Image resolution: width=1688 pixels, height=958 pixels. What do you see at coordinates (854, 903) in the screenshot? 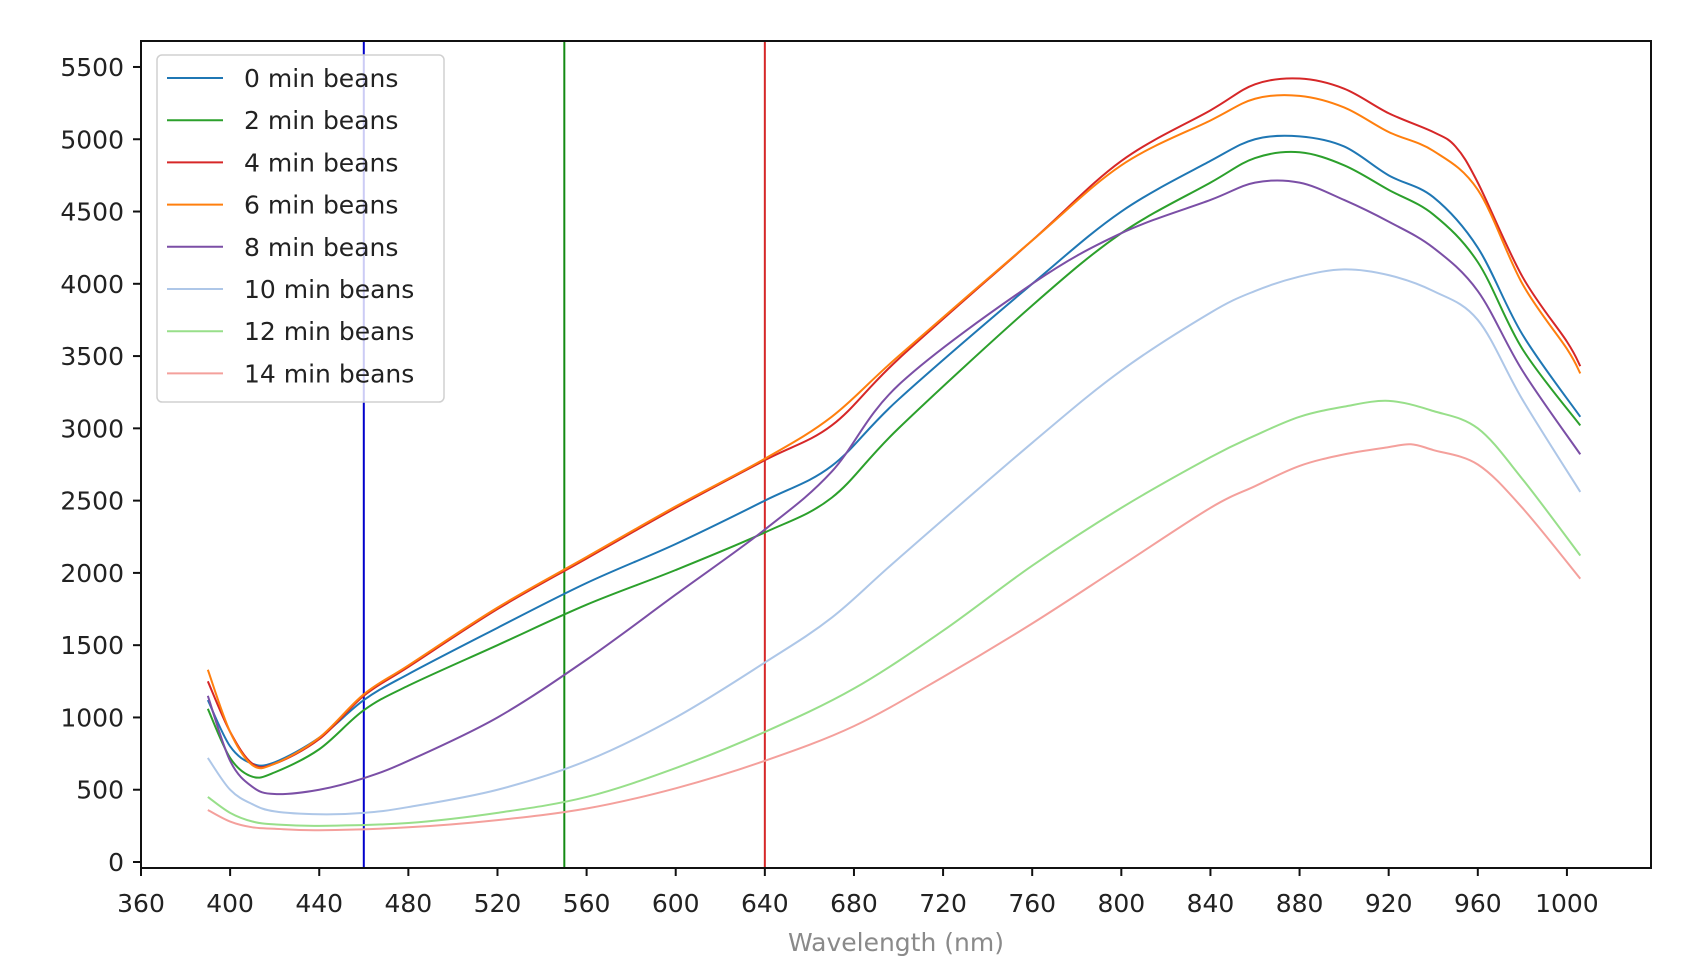
I see `x-tick-label: 680` at bounding box center [854, 903].